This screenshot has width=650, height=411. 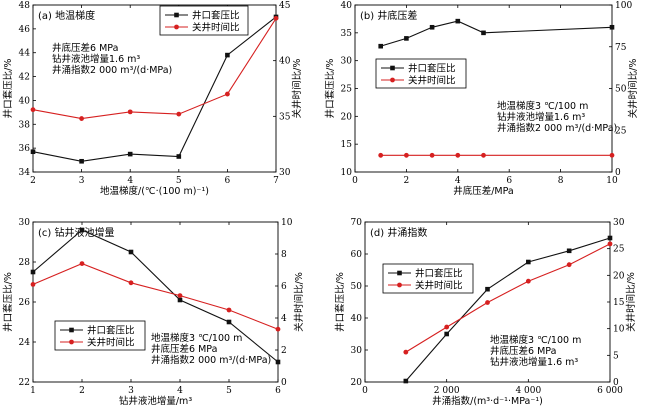 I want to click on x-tick-label: 4 000, so click(x=528, y=391).